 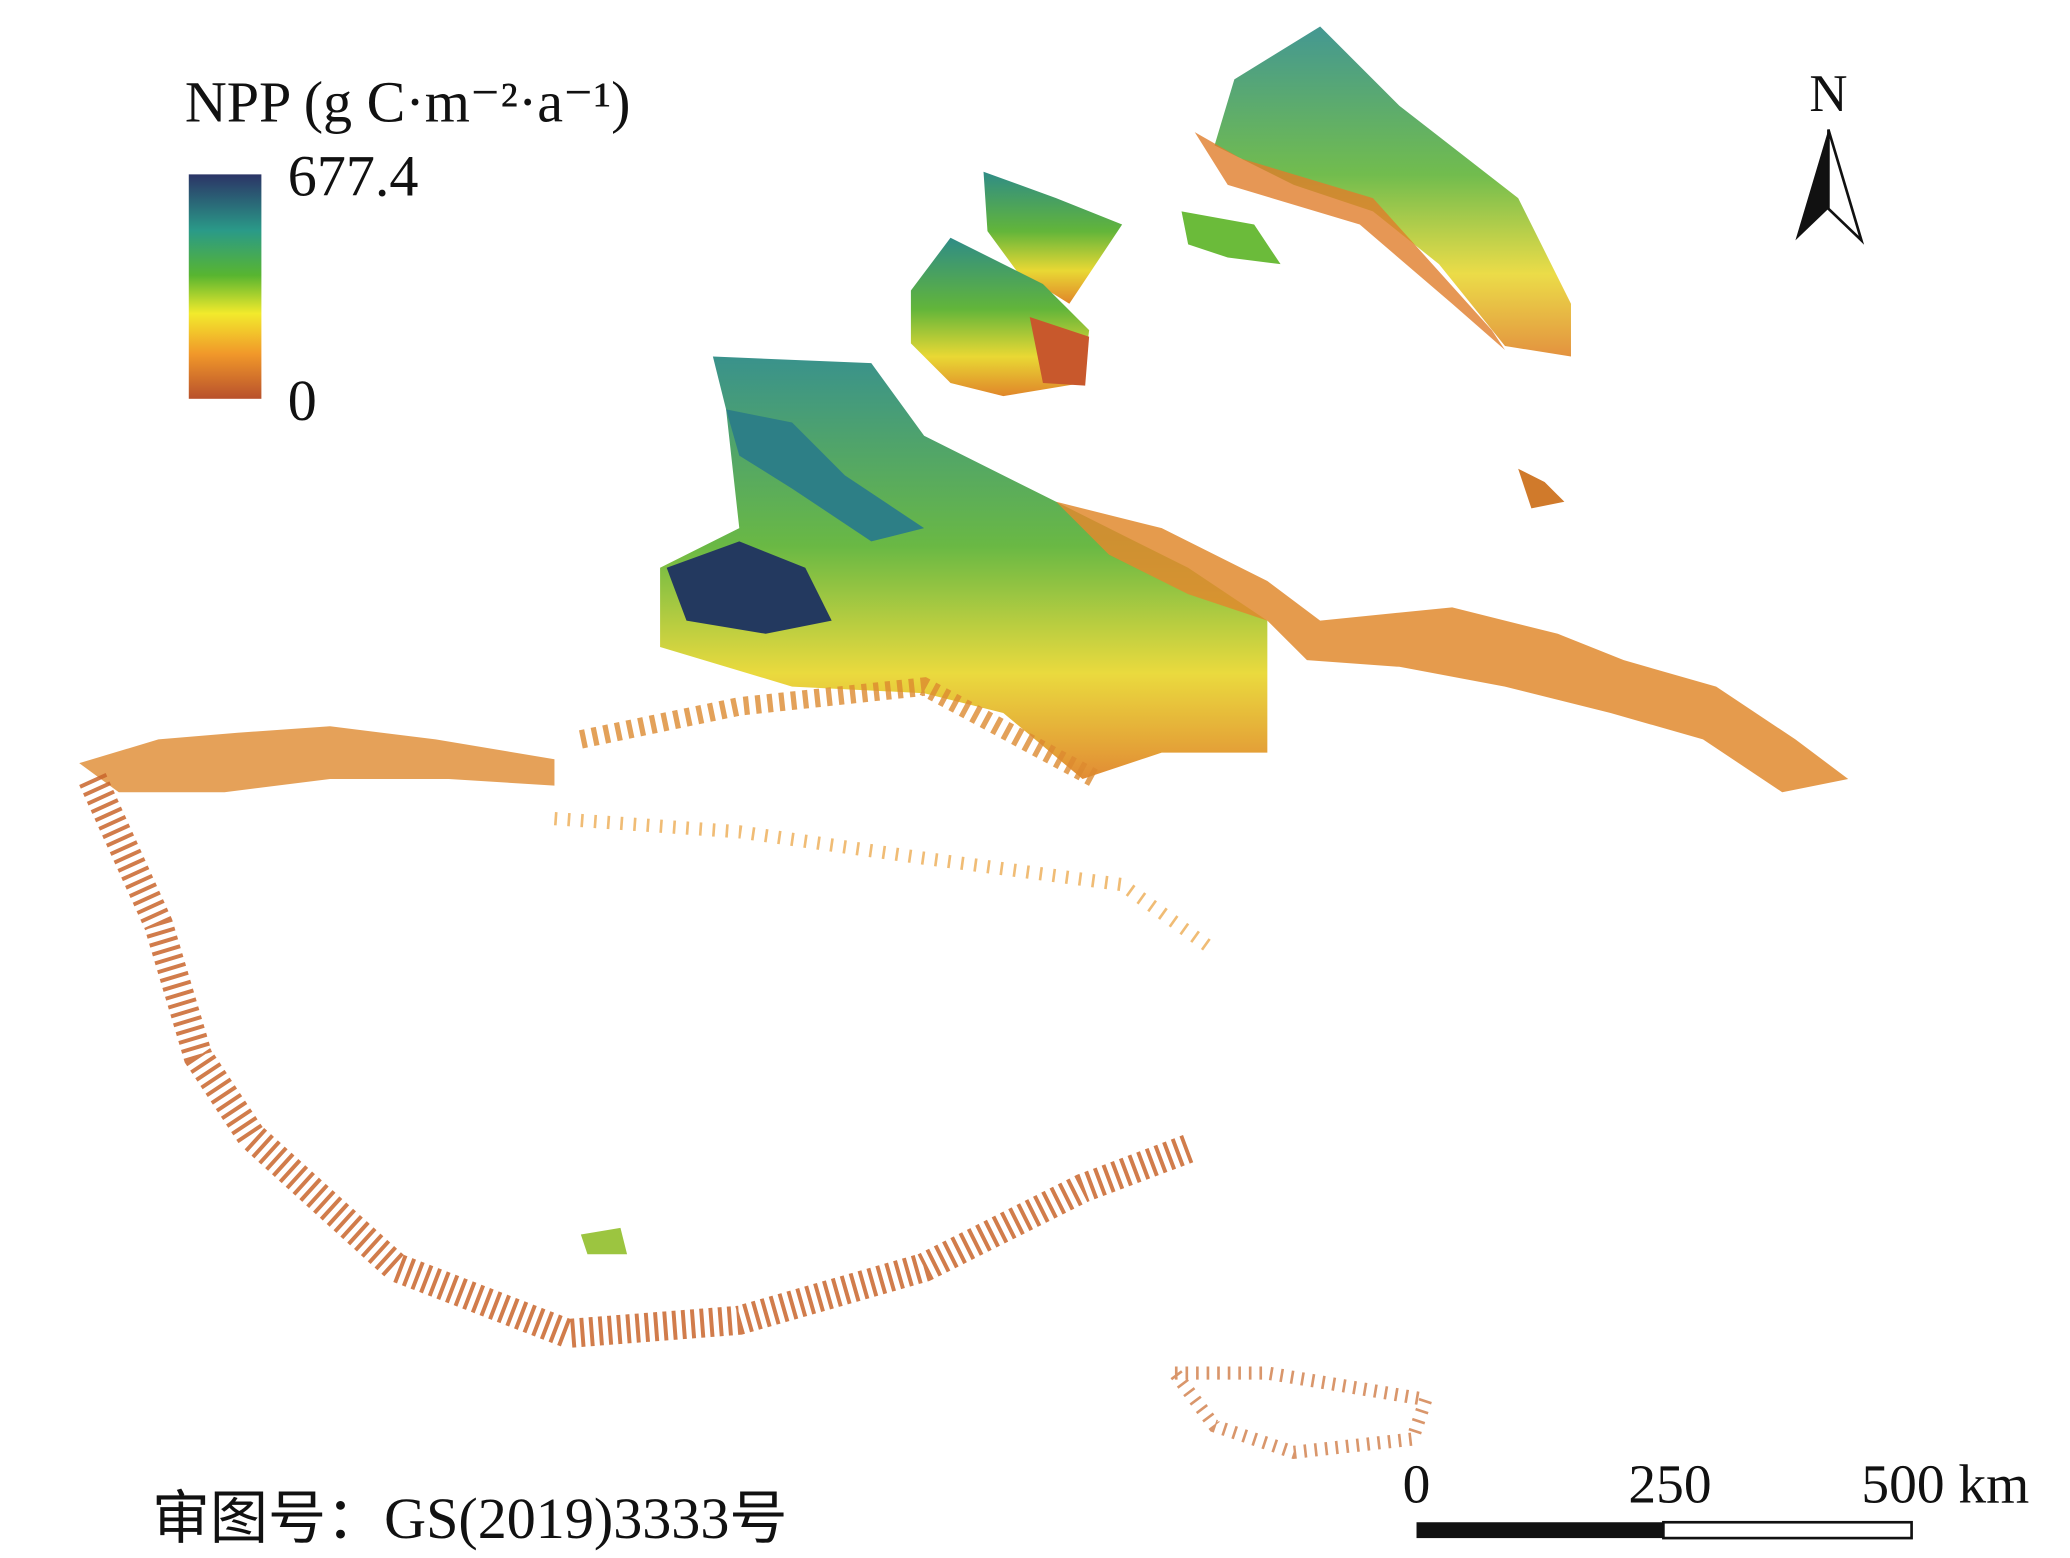 I want to click on legend-max: 677.4, so click(x=353, y=175).